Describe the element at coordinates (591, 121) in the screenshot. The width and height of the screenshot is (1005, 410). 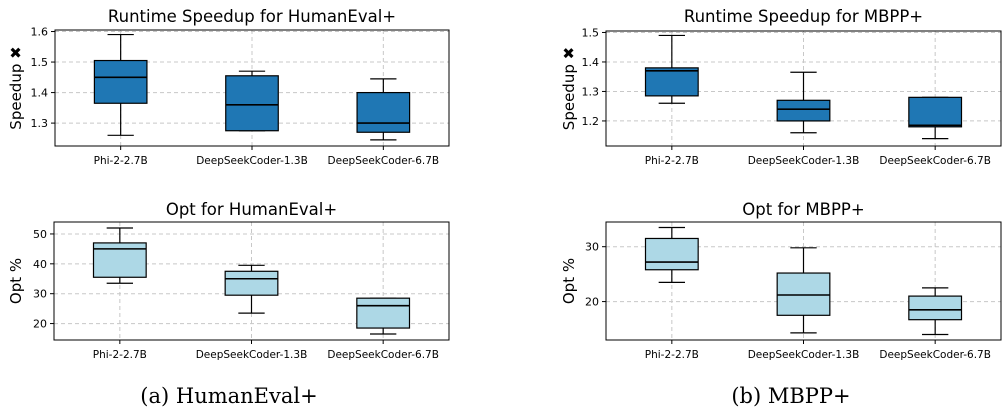
I see `y-tick-label: 1.2` at that location.